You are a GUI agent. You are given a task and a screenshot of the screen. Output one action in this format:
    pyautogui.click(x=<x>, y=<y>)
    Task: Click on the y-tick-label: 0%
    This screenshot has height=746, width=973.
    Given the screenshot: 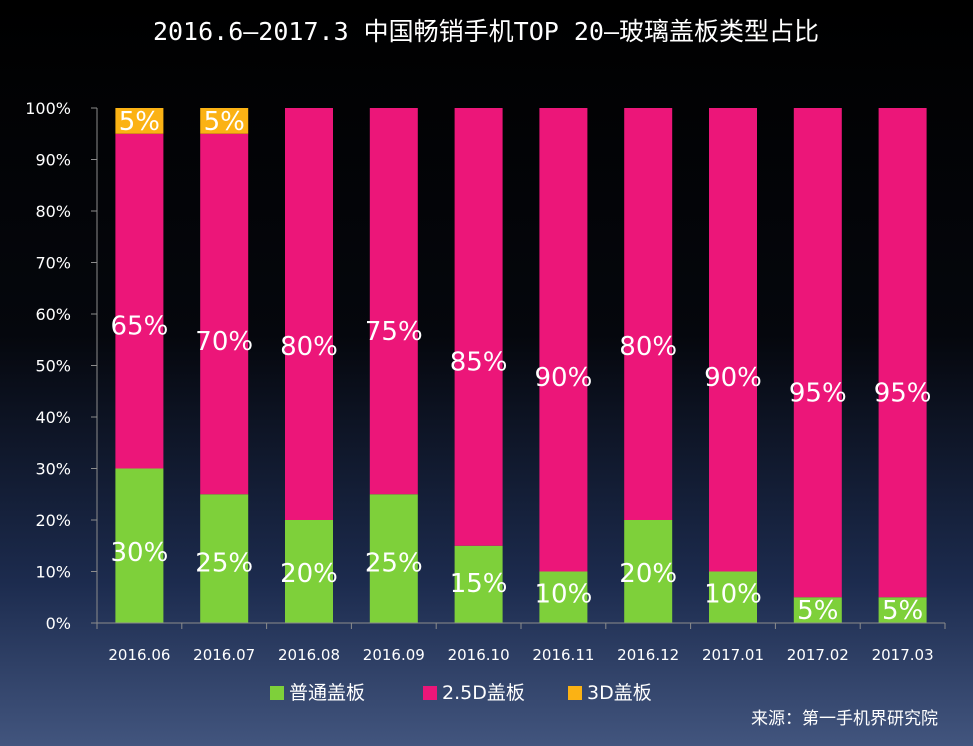 What is the action you would take?
    pyautogui.click(x=58, y=623)
    